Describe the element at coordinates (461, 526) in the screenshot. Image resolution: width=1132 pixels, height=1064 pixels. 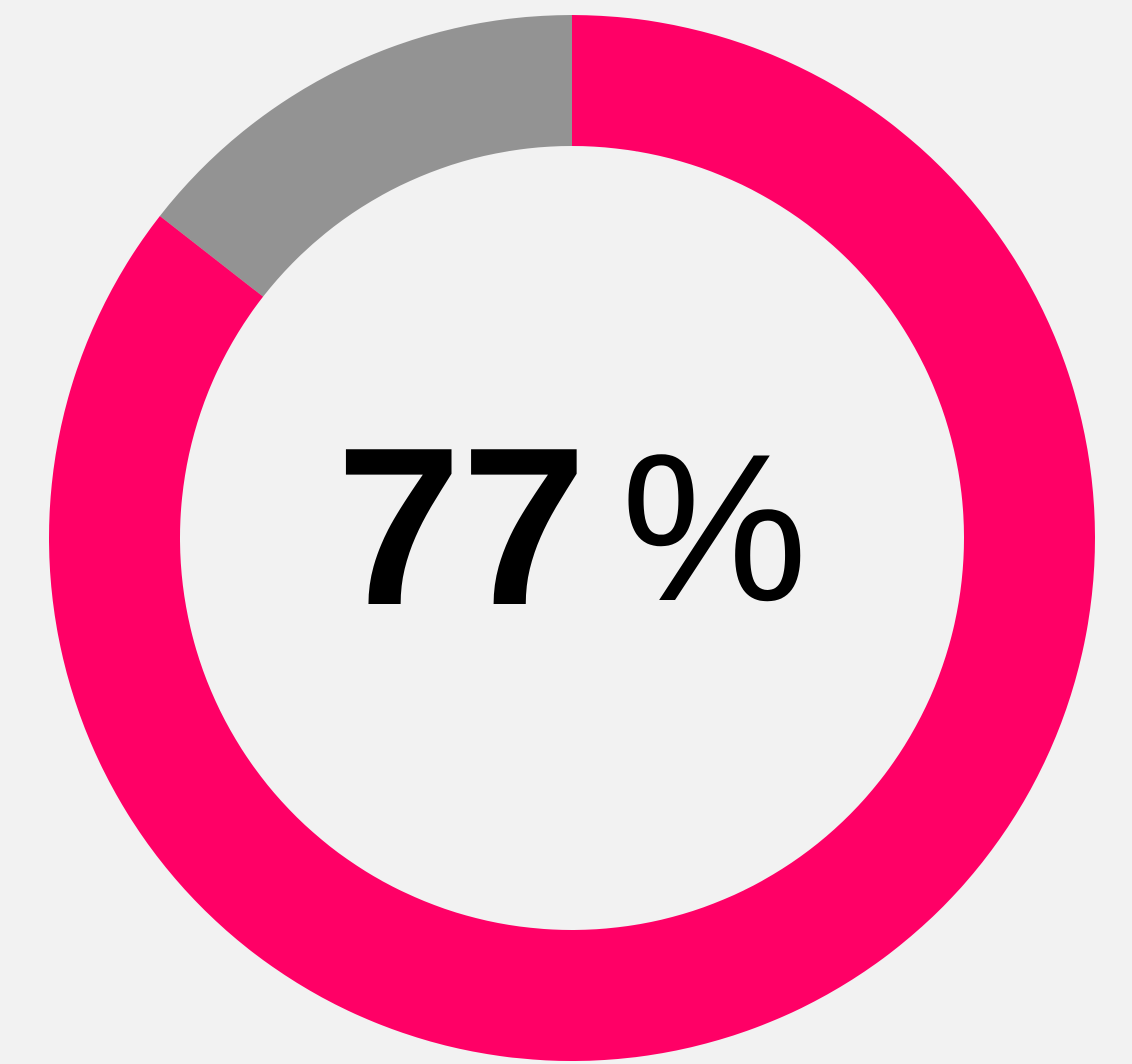
I see `center-value: 77` at that location.